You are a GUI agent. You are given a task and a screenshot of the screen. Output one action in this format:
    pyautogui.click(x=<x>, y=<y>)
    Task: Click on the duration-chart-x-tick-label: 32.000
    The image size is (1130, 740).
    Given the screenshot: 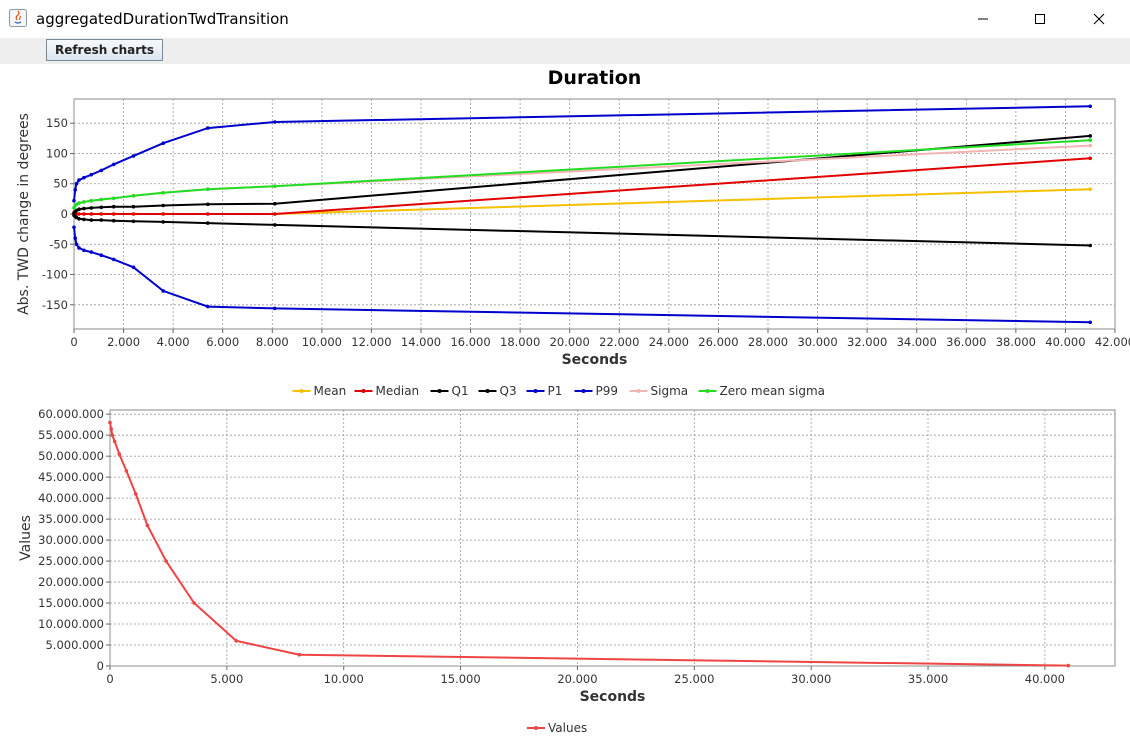 What is the action you would take?
    pyautogui.click(x=867, y=342)
    